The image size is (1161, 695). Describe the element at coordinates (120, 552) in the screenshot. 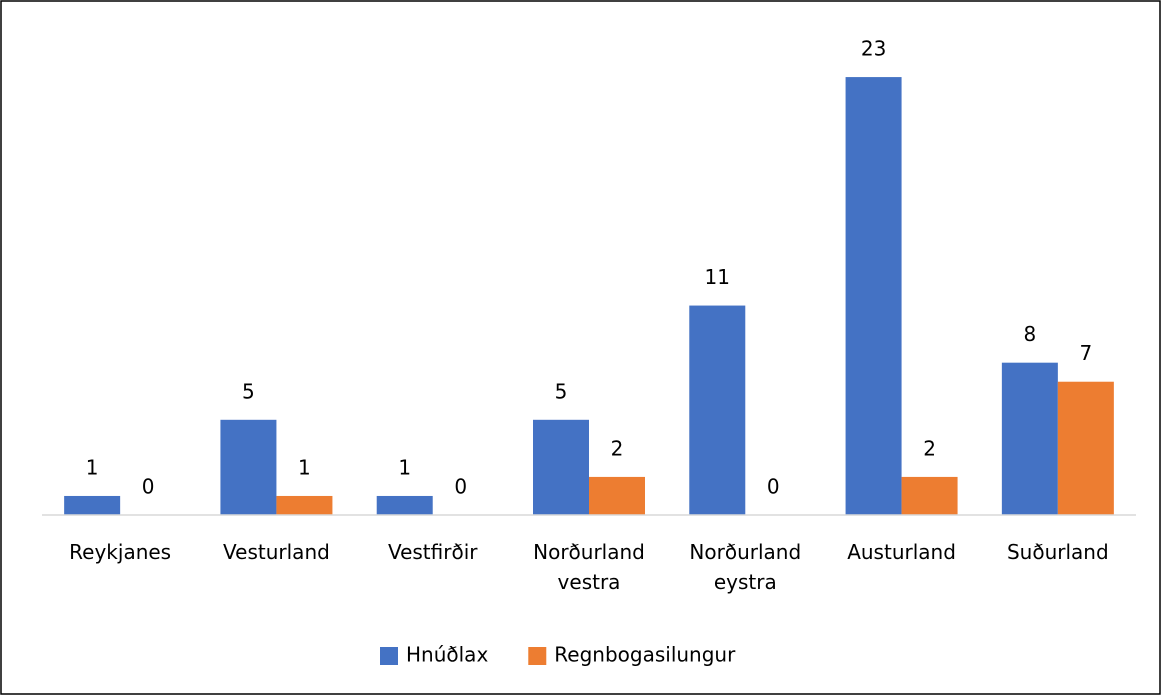

I see `x-tick-label: Reykjanes` at that location.